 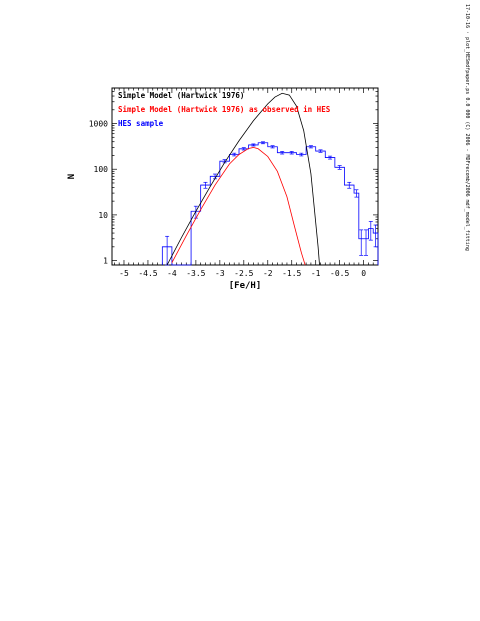 I want to click on y-axis-label: N, so click(x=72, y=176).